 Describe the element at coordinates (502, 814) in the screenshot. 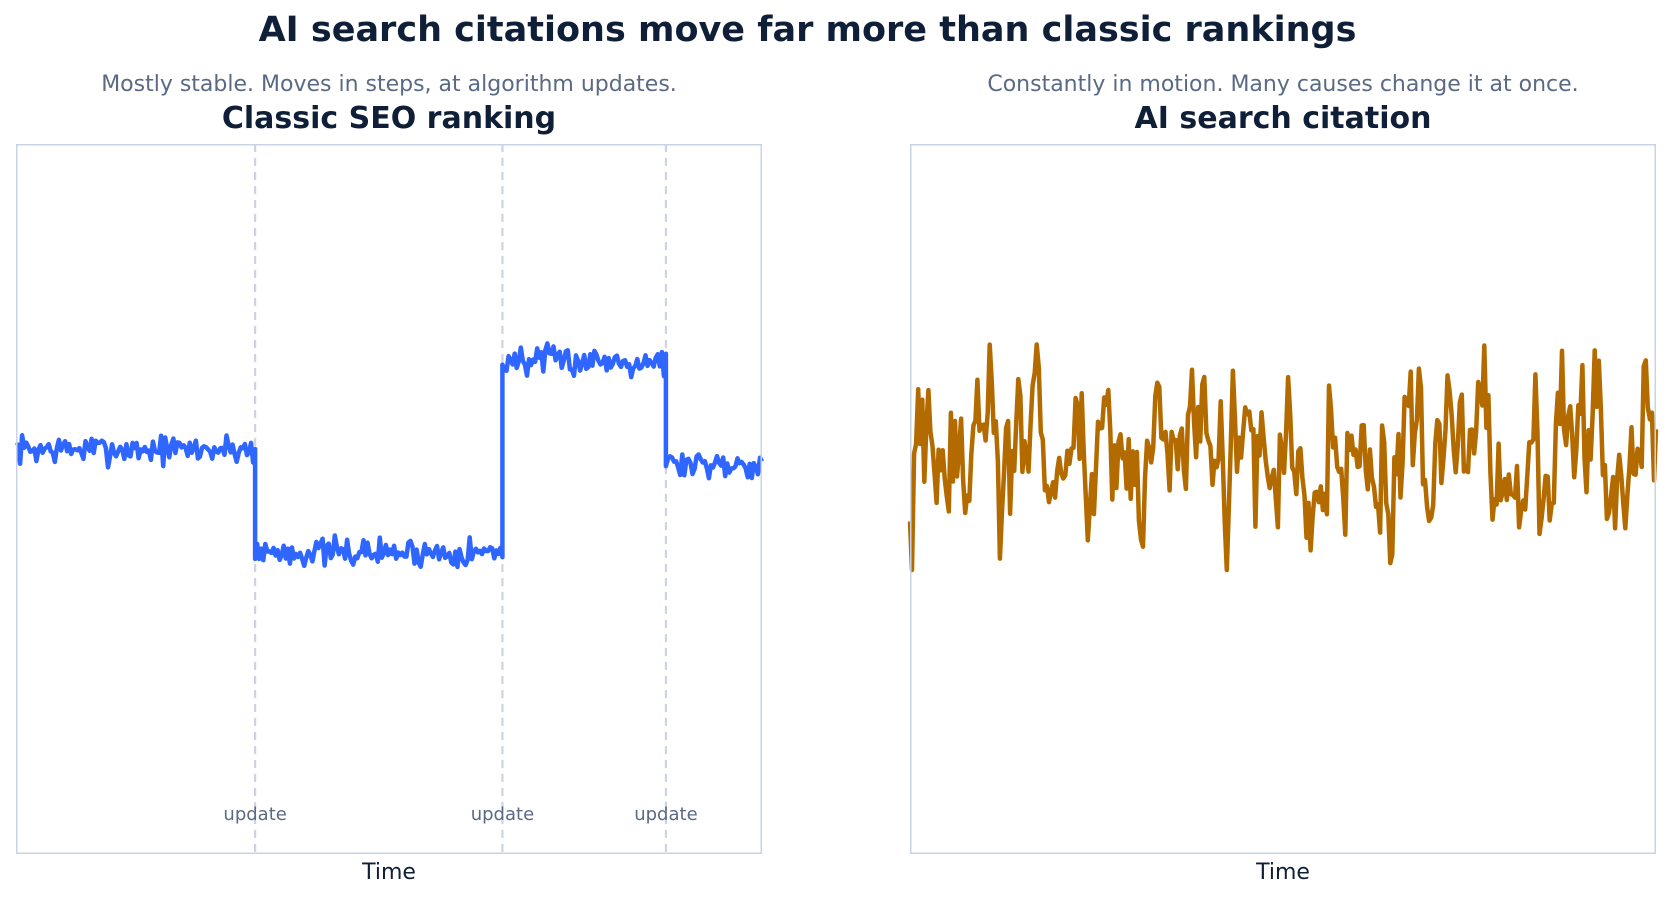

I see `update-marker-label-2: update` at that location.